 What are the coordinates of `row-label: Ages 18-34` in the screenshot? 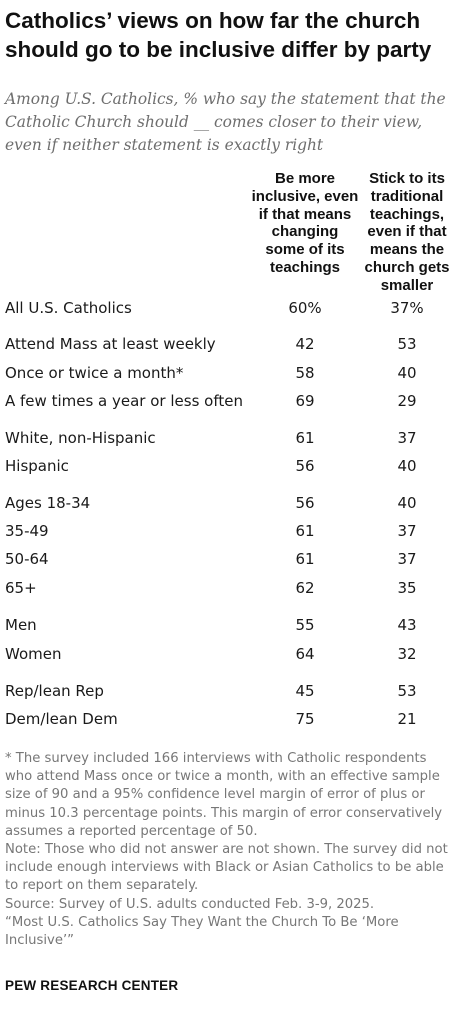 It's located at (48, 503).